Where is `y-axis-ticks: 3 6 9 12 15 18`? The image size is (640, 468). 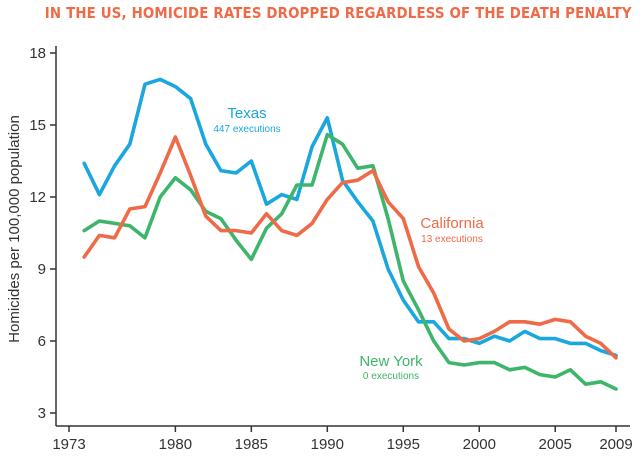 y-axis-ticks: 3 6 9 12 15 18 is located at coordinates (42, 233).